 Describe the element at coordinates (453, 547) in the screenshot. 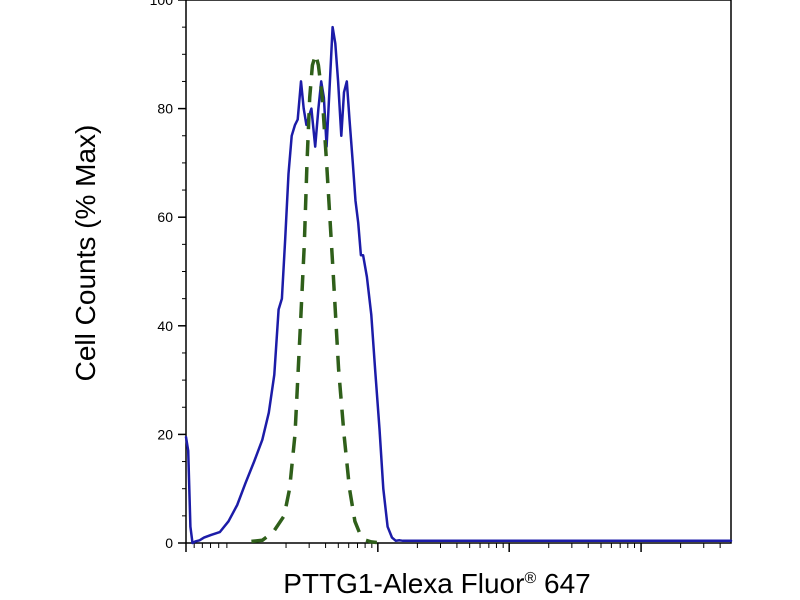

I see `x-axis-ticks` at that location.